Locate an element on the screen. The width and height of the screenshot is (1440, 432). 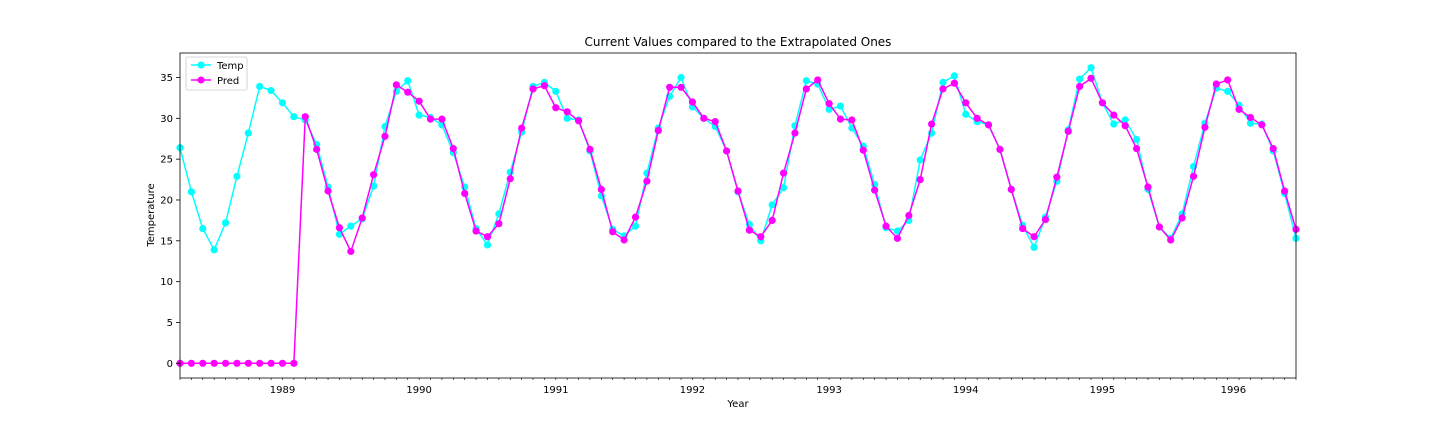
x-tick-label: 1992 is located at coordinates (692, 390).